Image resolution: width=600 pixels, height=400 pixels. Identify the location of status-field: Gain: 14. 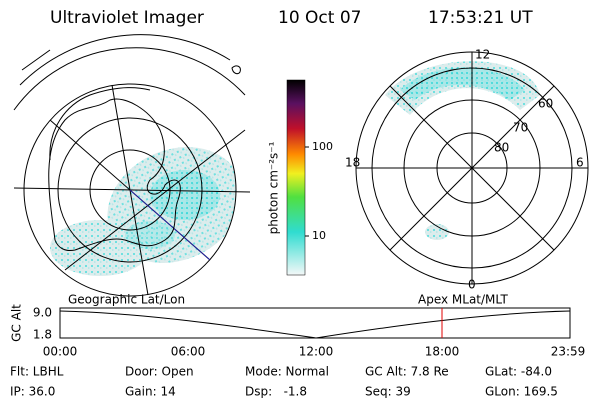
(150, 392).